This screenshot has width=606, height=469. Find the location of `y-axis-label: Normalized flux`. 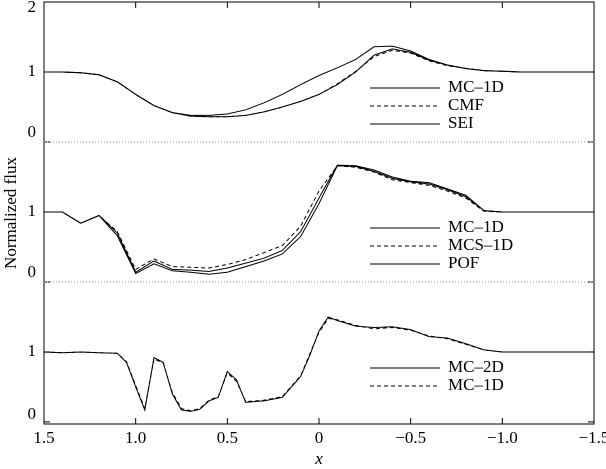

y-axis-label: Normalized flux is located at coordinates (10, 213).